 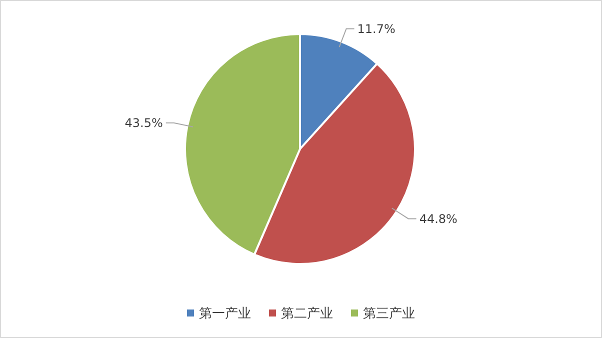 I want to click on legend-label: 第二产业, so click(x=307, y=314).